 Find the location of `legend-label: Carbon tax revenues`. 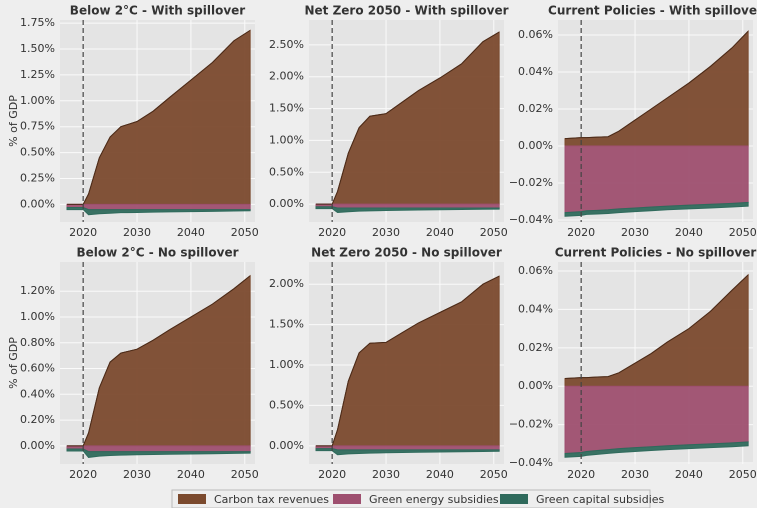

legend-label: Carbon tax revenues is located at coordinates (271, 499).